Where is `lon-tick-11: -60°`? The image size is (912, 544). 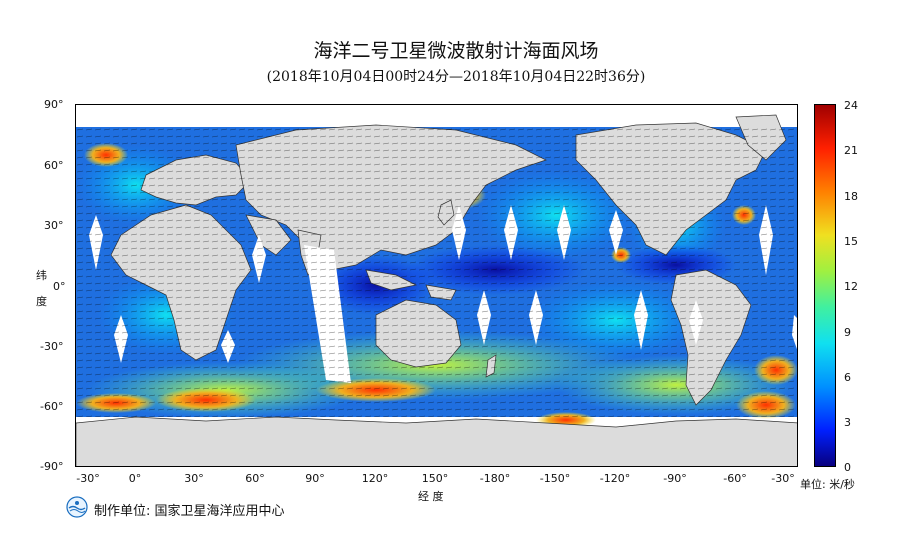 lon-tick-11: -60° is located at coordinates (735, 478).